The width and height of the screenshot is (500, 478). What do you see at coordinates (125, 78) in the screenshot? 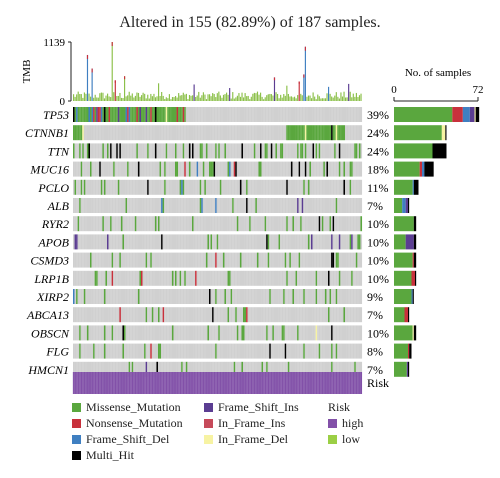
I see `tmb-bar-top` at bounding box center [125, 78].